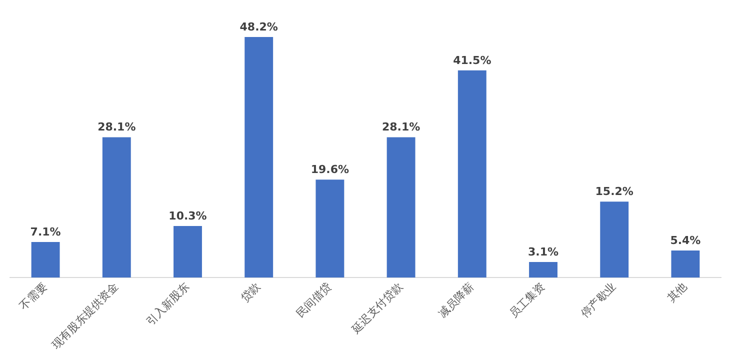 The image size is (731, 359). I want to click on x-tick-label: 减员降薪, so click(456, 300).